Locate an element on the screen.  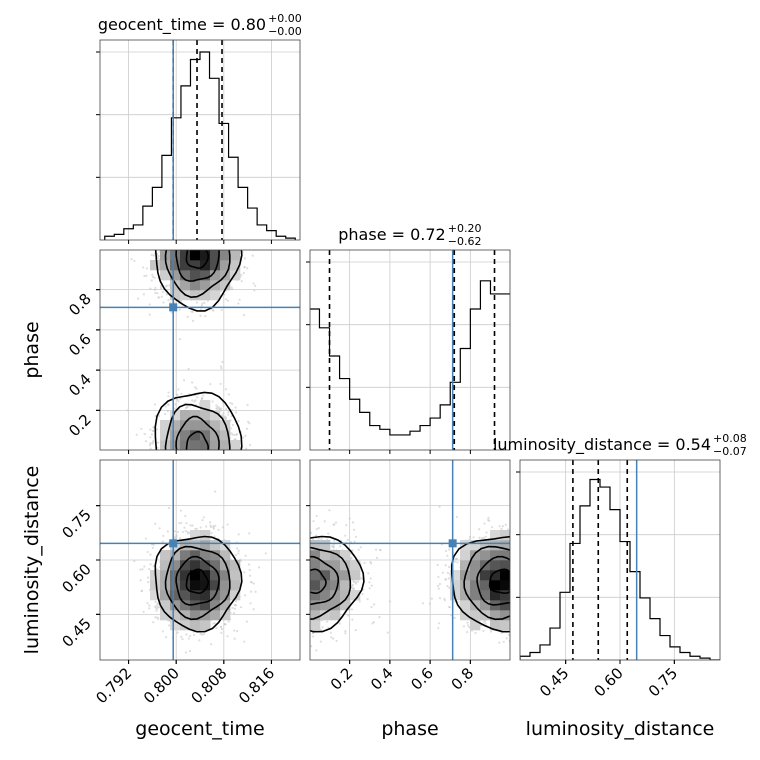
x-tick-label: 0.6 is located at coordinates (422, 679).